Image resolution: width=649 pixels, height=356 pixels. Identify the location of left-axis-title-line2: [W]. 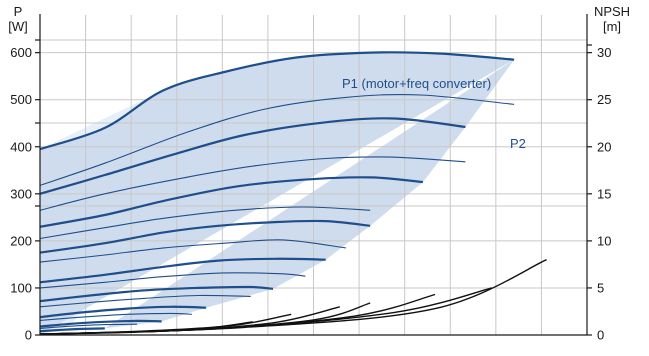
(18, 26).